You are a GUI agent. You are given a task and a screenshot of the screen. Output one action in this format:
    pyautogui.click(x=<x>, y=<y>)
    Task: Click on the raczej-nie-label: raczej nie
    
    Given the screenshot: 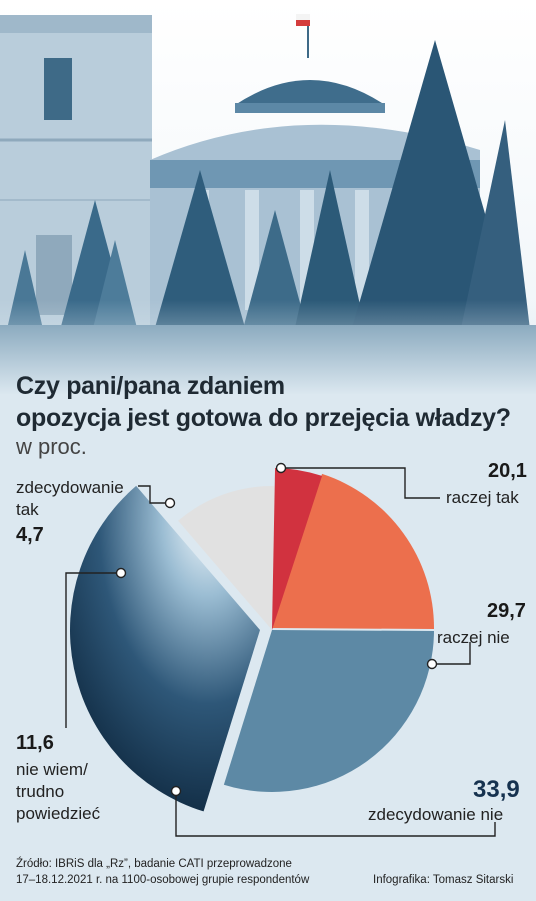 What is the action you would take?
    pyautogui.click(x=473, y=637)
    